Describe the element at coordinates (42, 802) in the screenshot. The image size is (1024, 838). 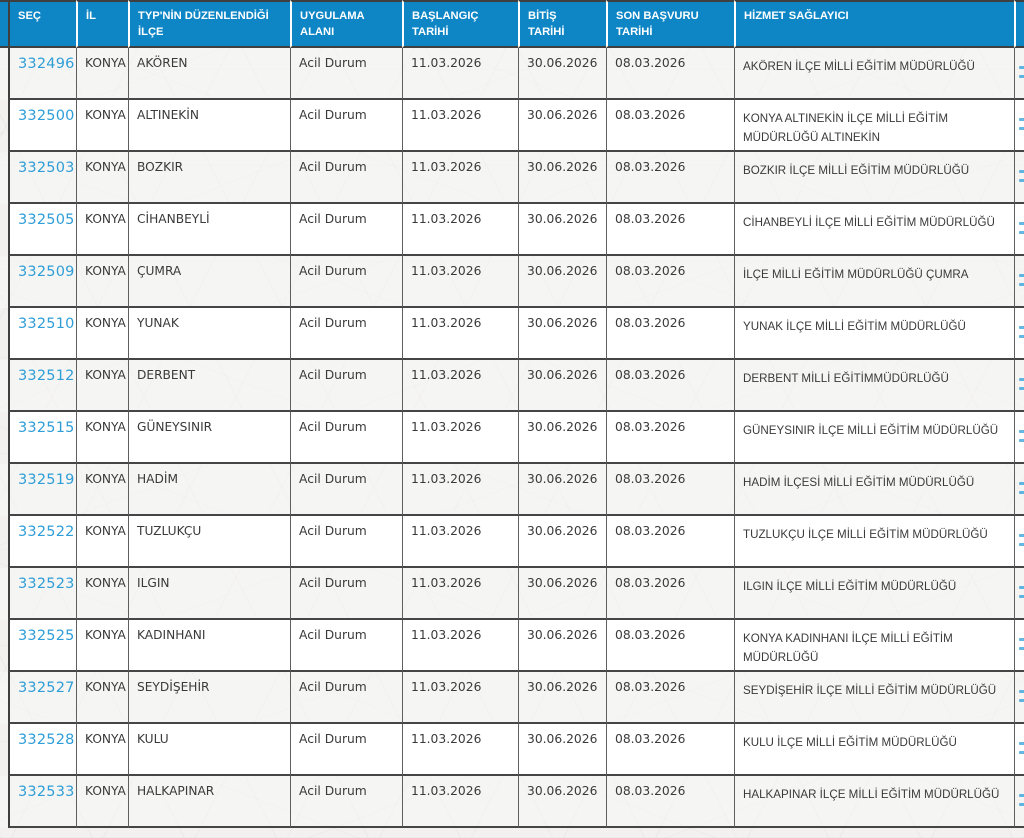
I see `cell-sec: 332533` at that location.